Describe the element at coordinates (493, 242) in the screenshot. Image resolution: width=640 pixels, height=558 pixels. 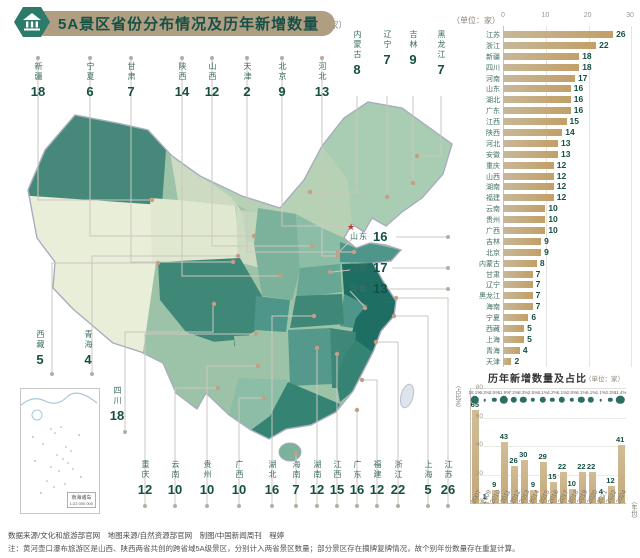
I see `province-bar-label: 吉林` at that location.